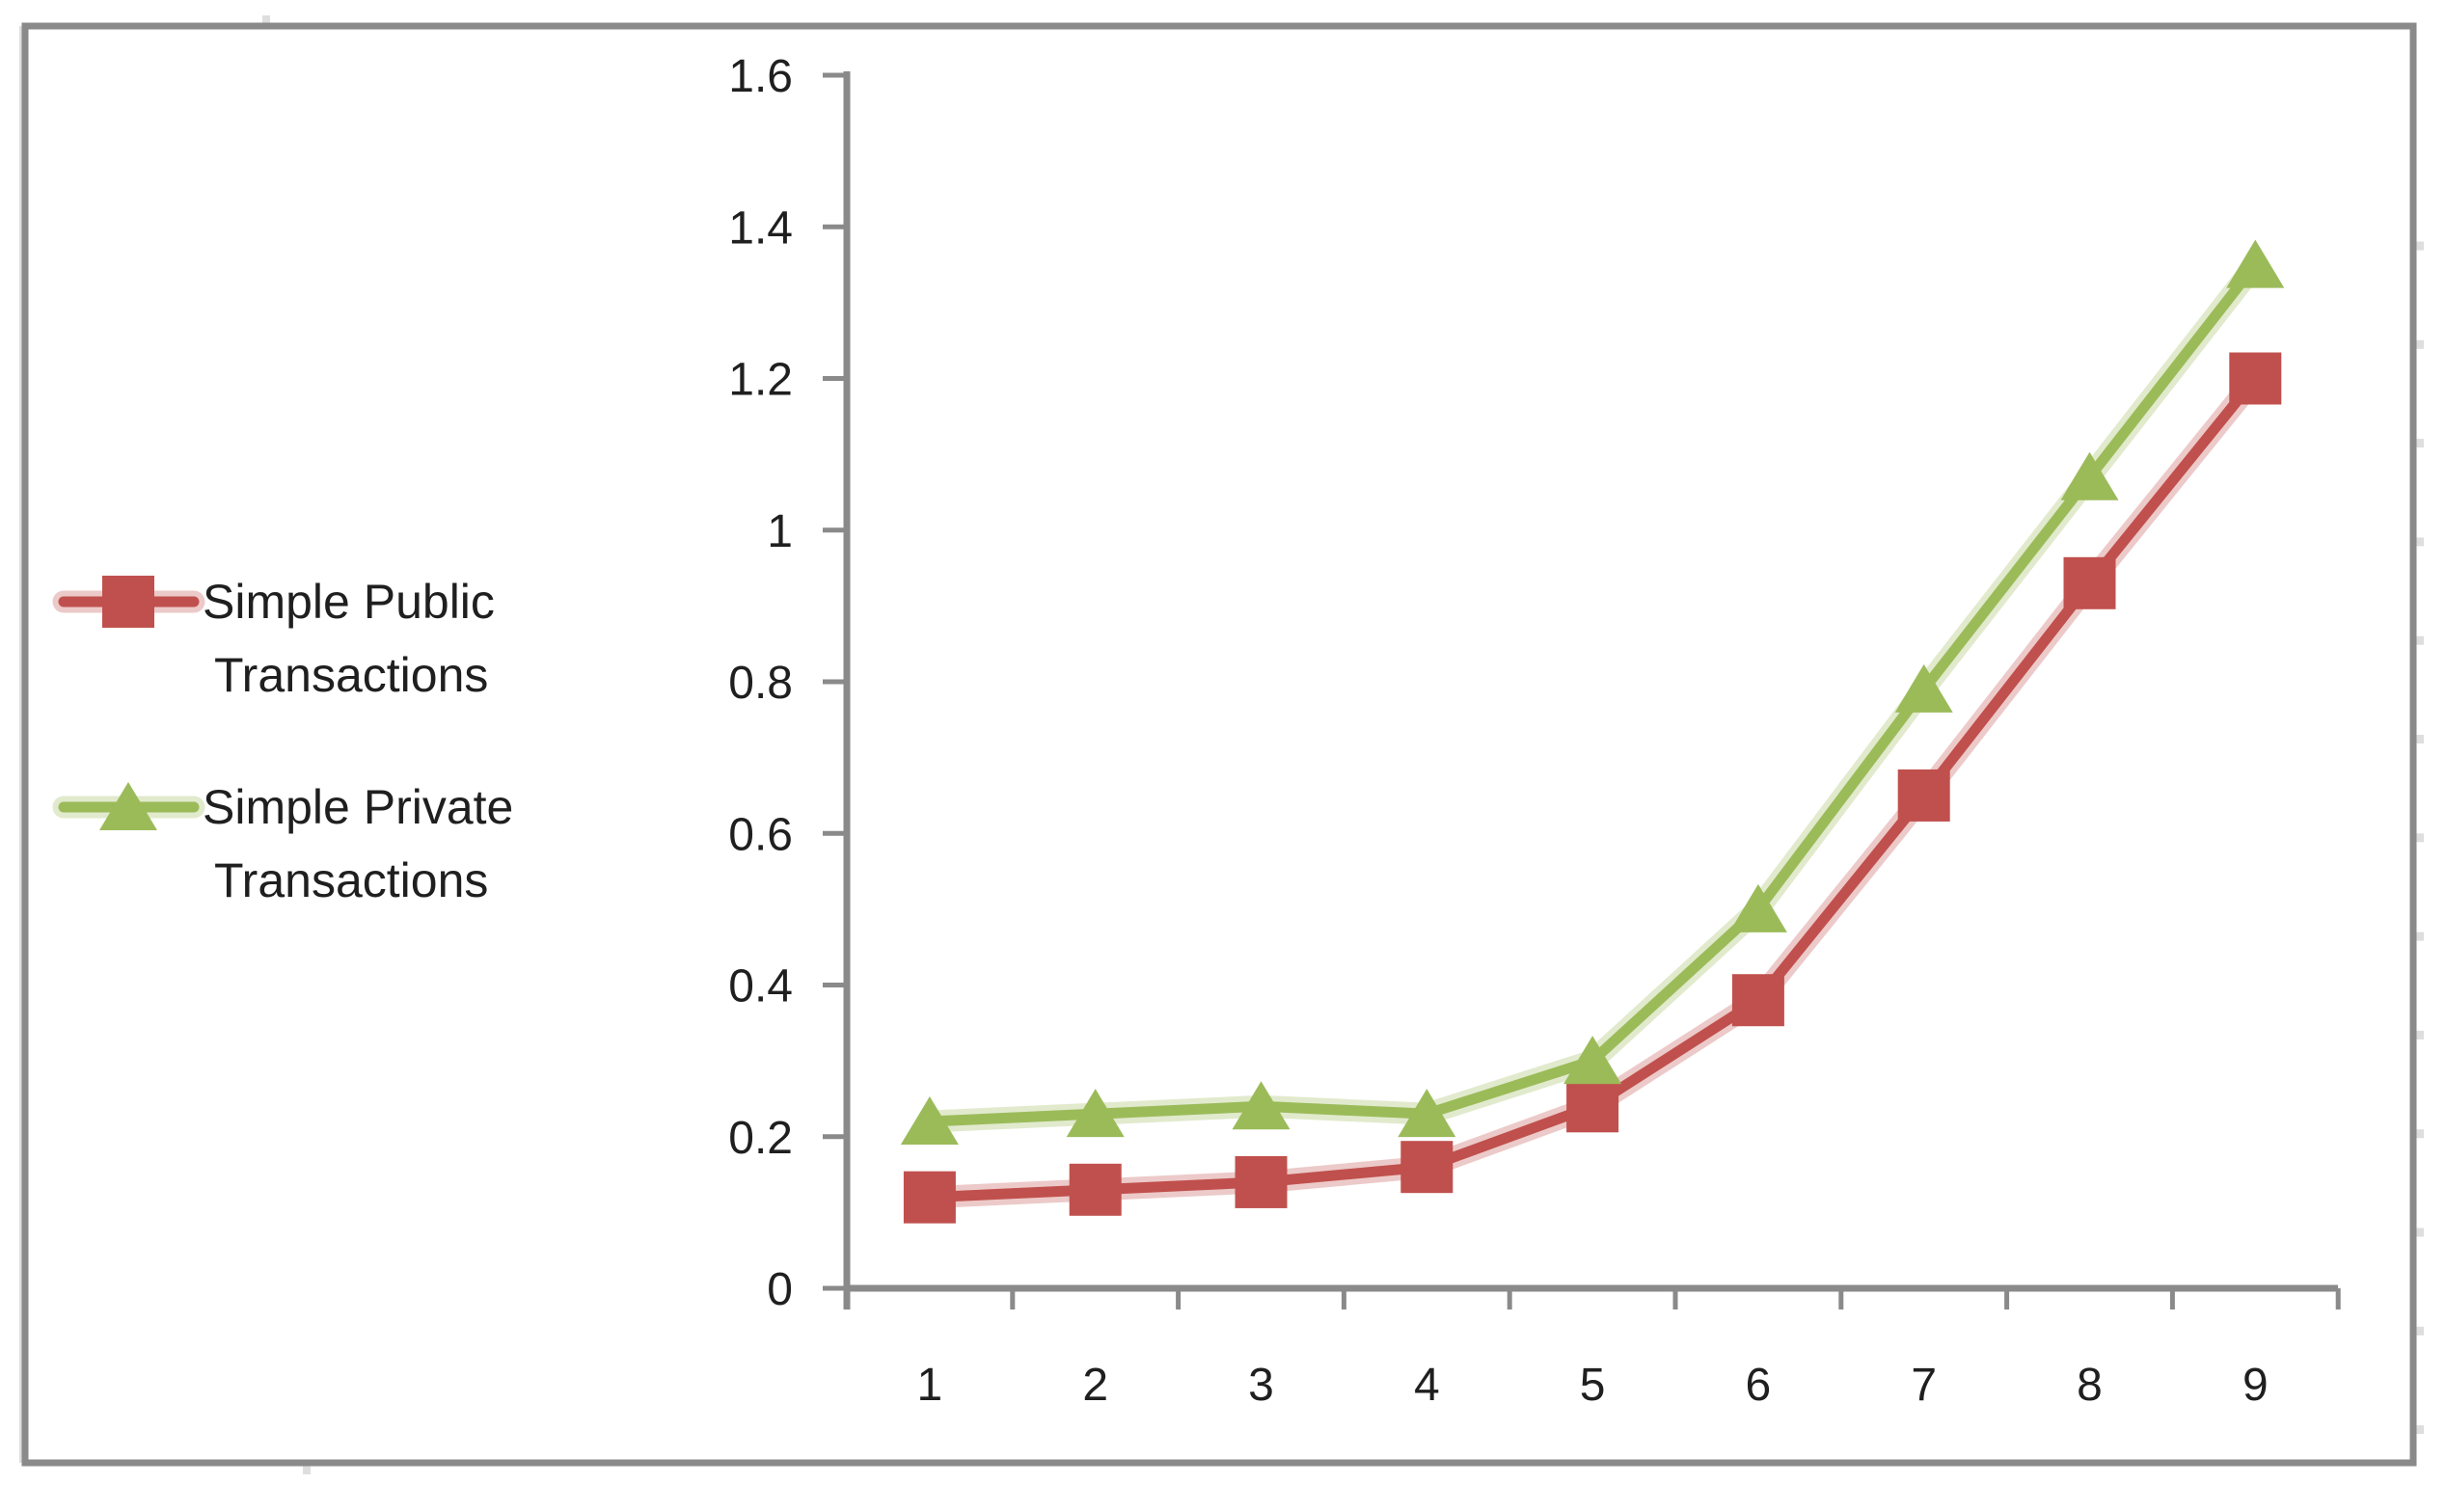  I want to click on x-tick-label: 8, so click(2090, 1385).